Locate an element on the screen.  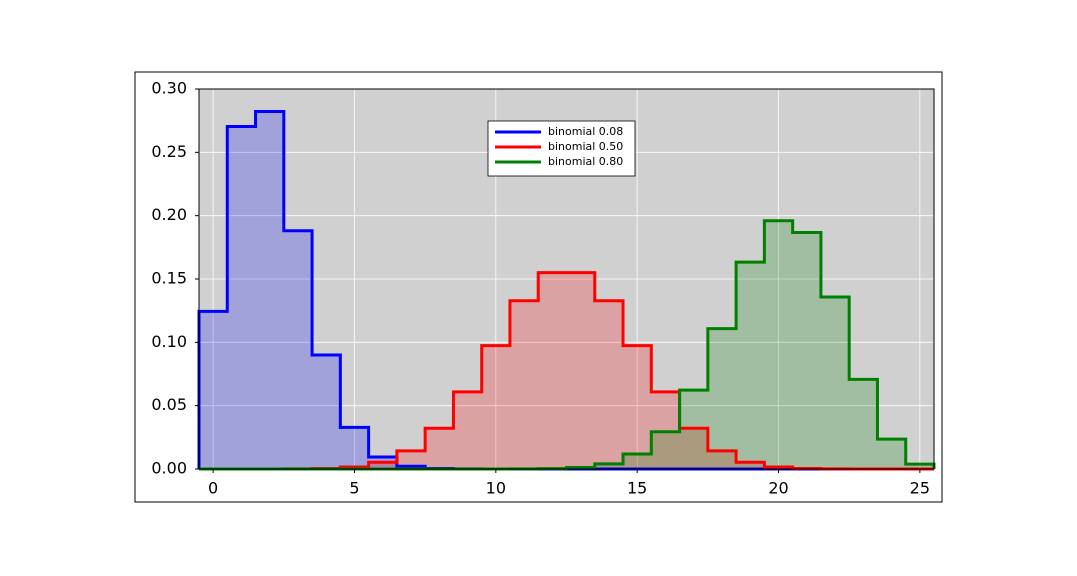
x-tick-label: 20 is located at coordinates (778, 488).